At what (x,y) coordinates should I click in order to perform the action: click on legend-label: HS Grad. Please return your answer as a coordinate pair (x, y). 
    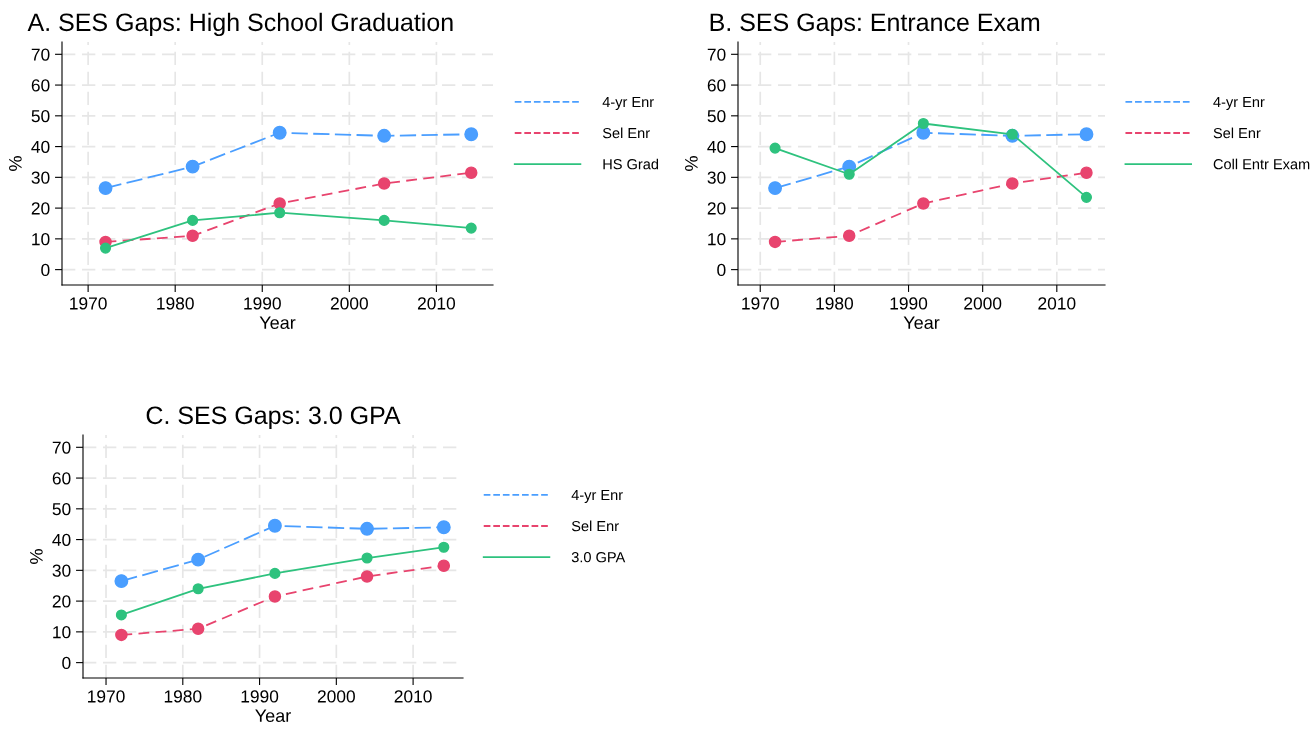
    Looking at the image, I should click on (631, 164).